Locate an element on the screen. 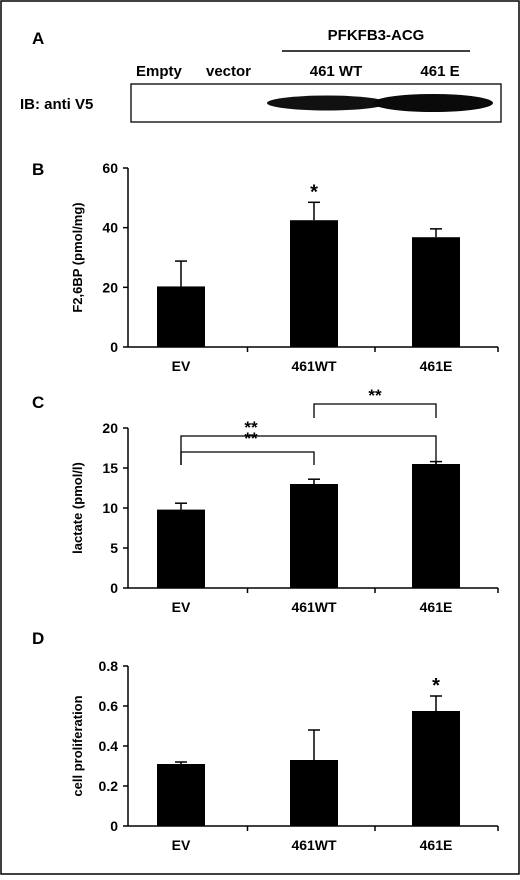  panel-d-y-tick-label: 0 is located at coordinates (114, 826).